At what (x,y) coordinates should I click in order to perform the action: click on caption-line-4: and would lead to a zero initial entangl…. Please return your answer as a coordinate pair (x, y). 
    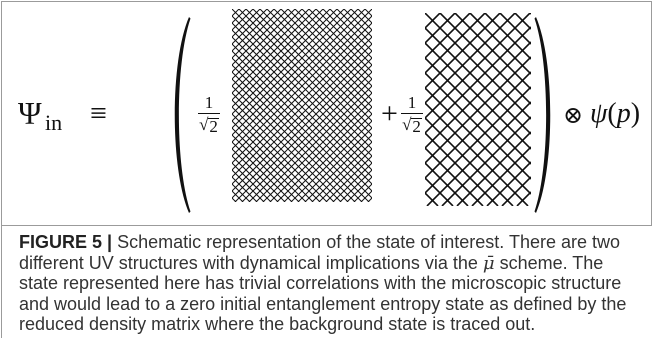
    Looking at the image, I should click on (322, 304).